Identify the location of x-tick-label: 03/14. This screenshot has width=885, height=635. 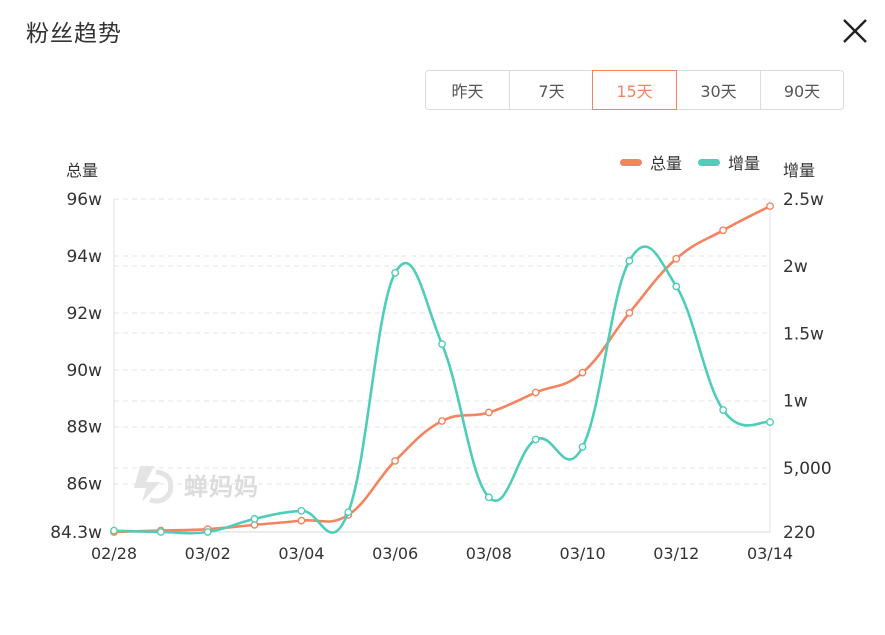
(770, 553).